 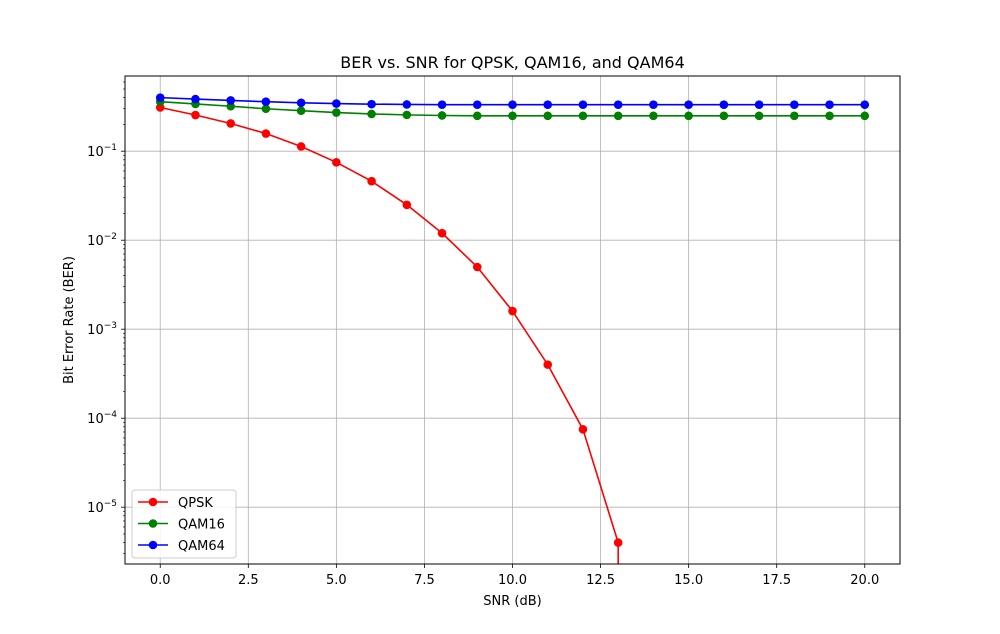 I want to click on y-tick-label: 10⁻⁵, so click(x=102, y=507).